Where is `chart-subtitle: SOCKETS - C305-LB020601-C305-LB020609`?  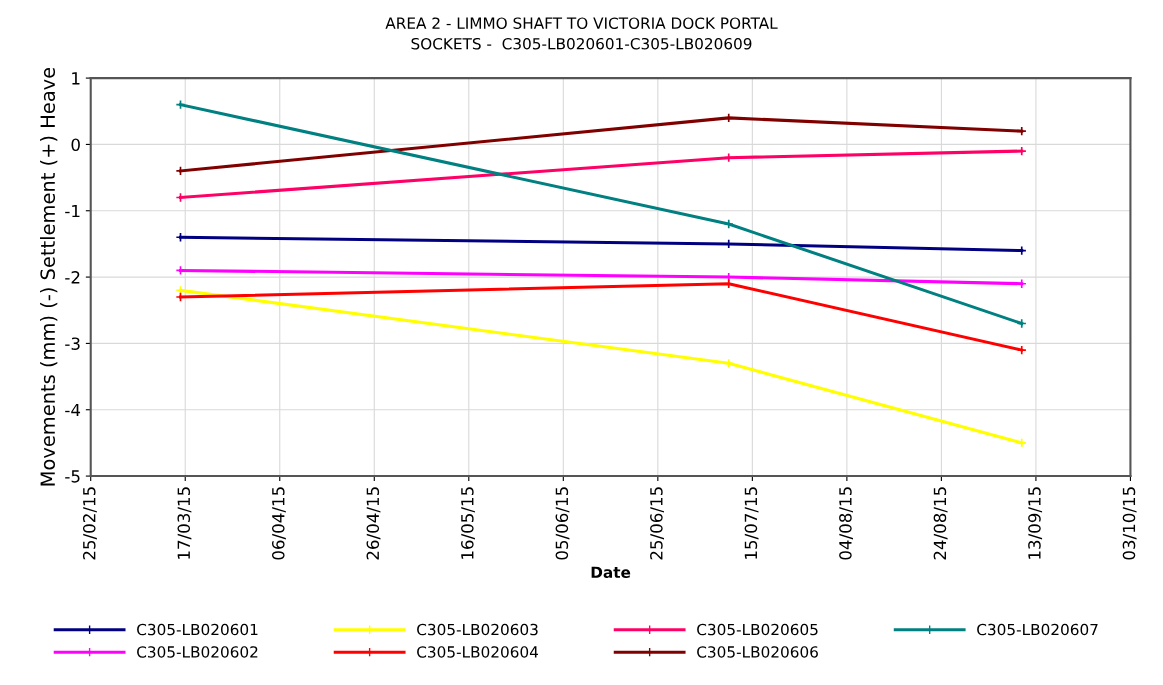
chart-subtitle: SOCKETS - C305-LB020601-C305-LB020609 is located at coordinates (581, 43).